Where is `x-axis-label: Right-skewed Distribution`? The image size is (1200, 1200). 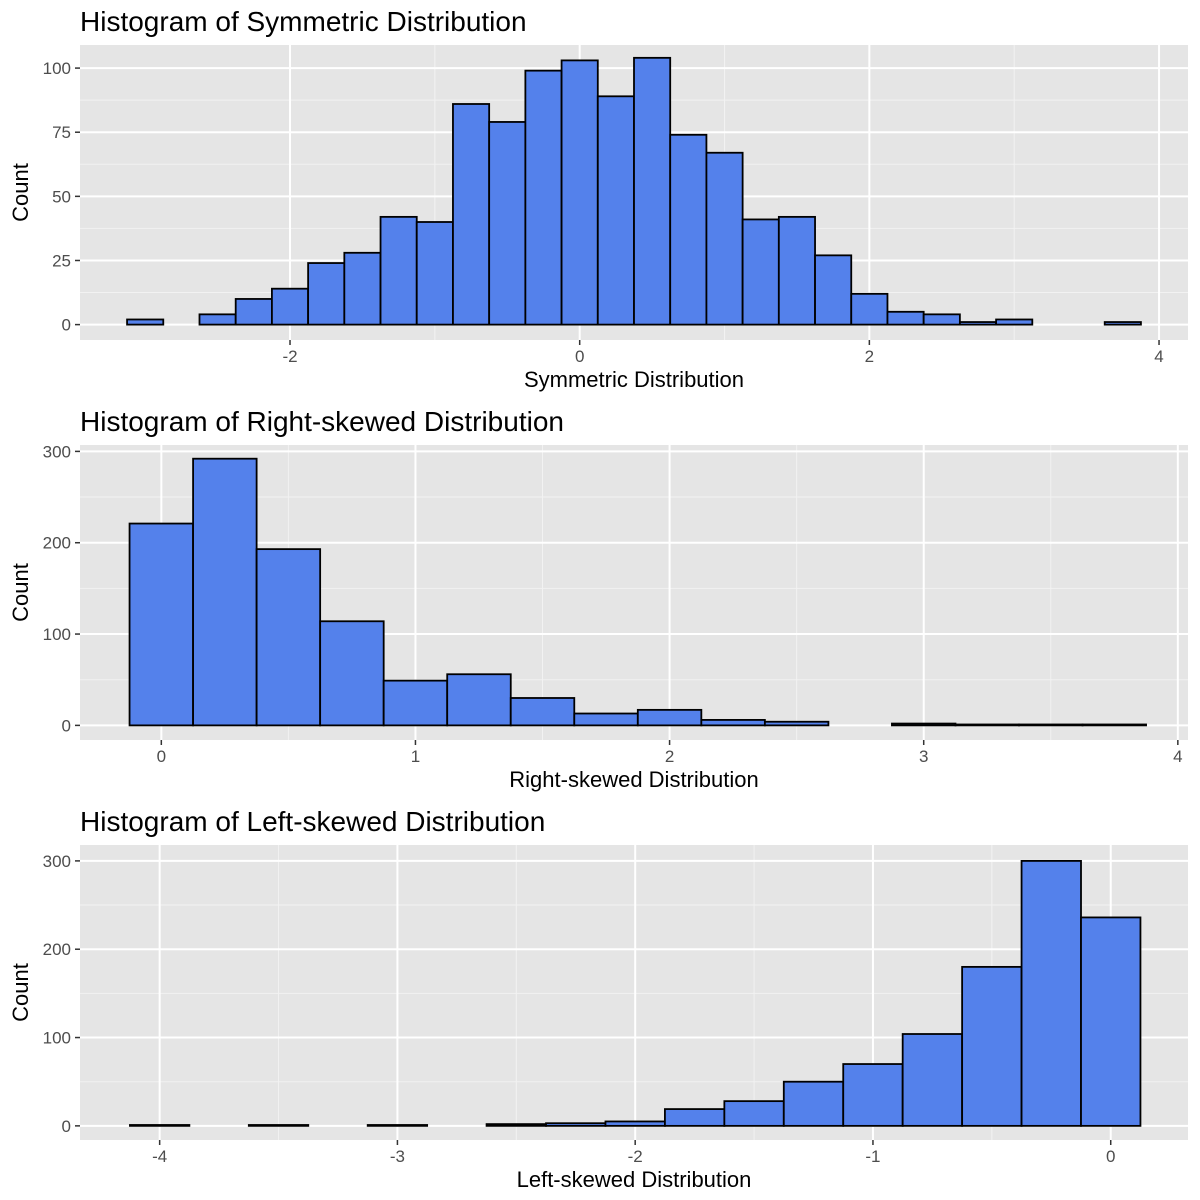 x-axis-label: Right-skewed Distribution is located at coordinates (633, 779).